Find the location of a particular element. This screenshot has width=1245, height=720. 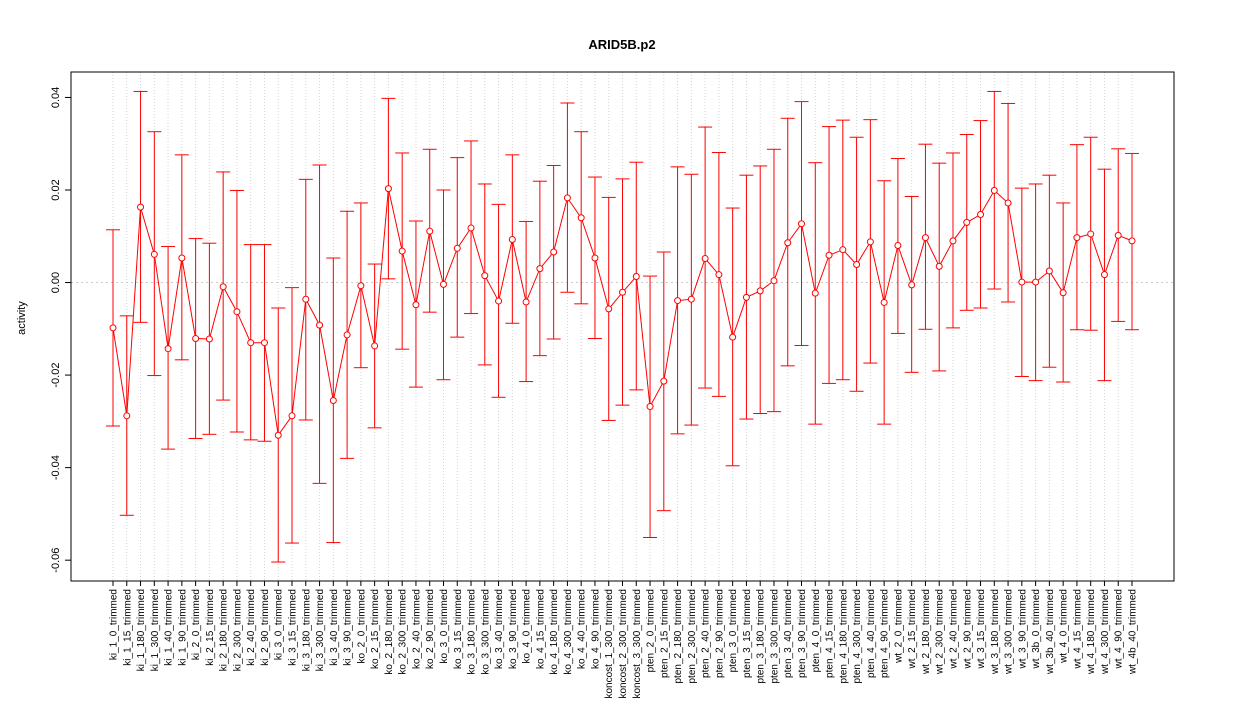

y-tick-label: 0.02 is located at coordinates (56, 189).